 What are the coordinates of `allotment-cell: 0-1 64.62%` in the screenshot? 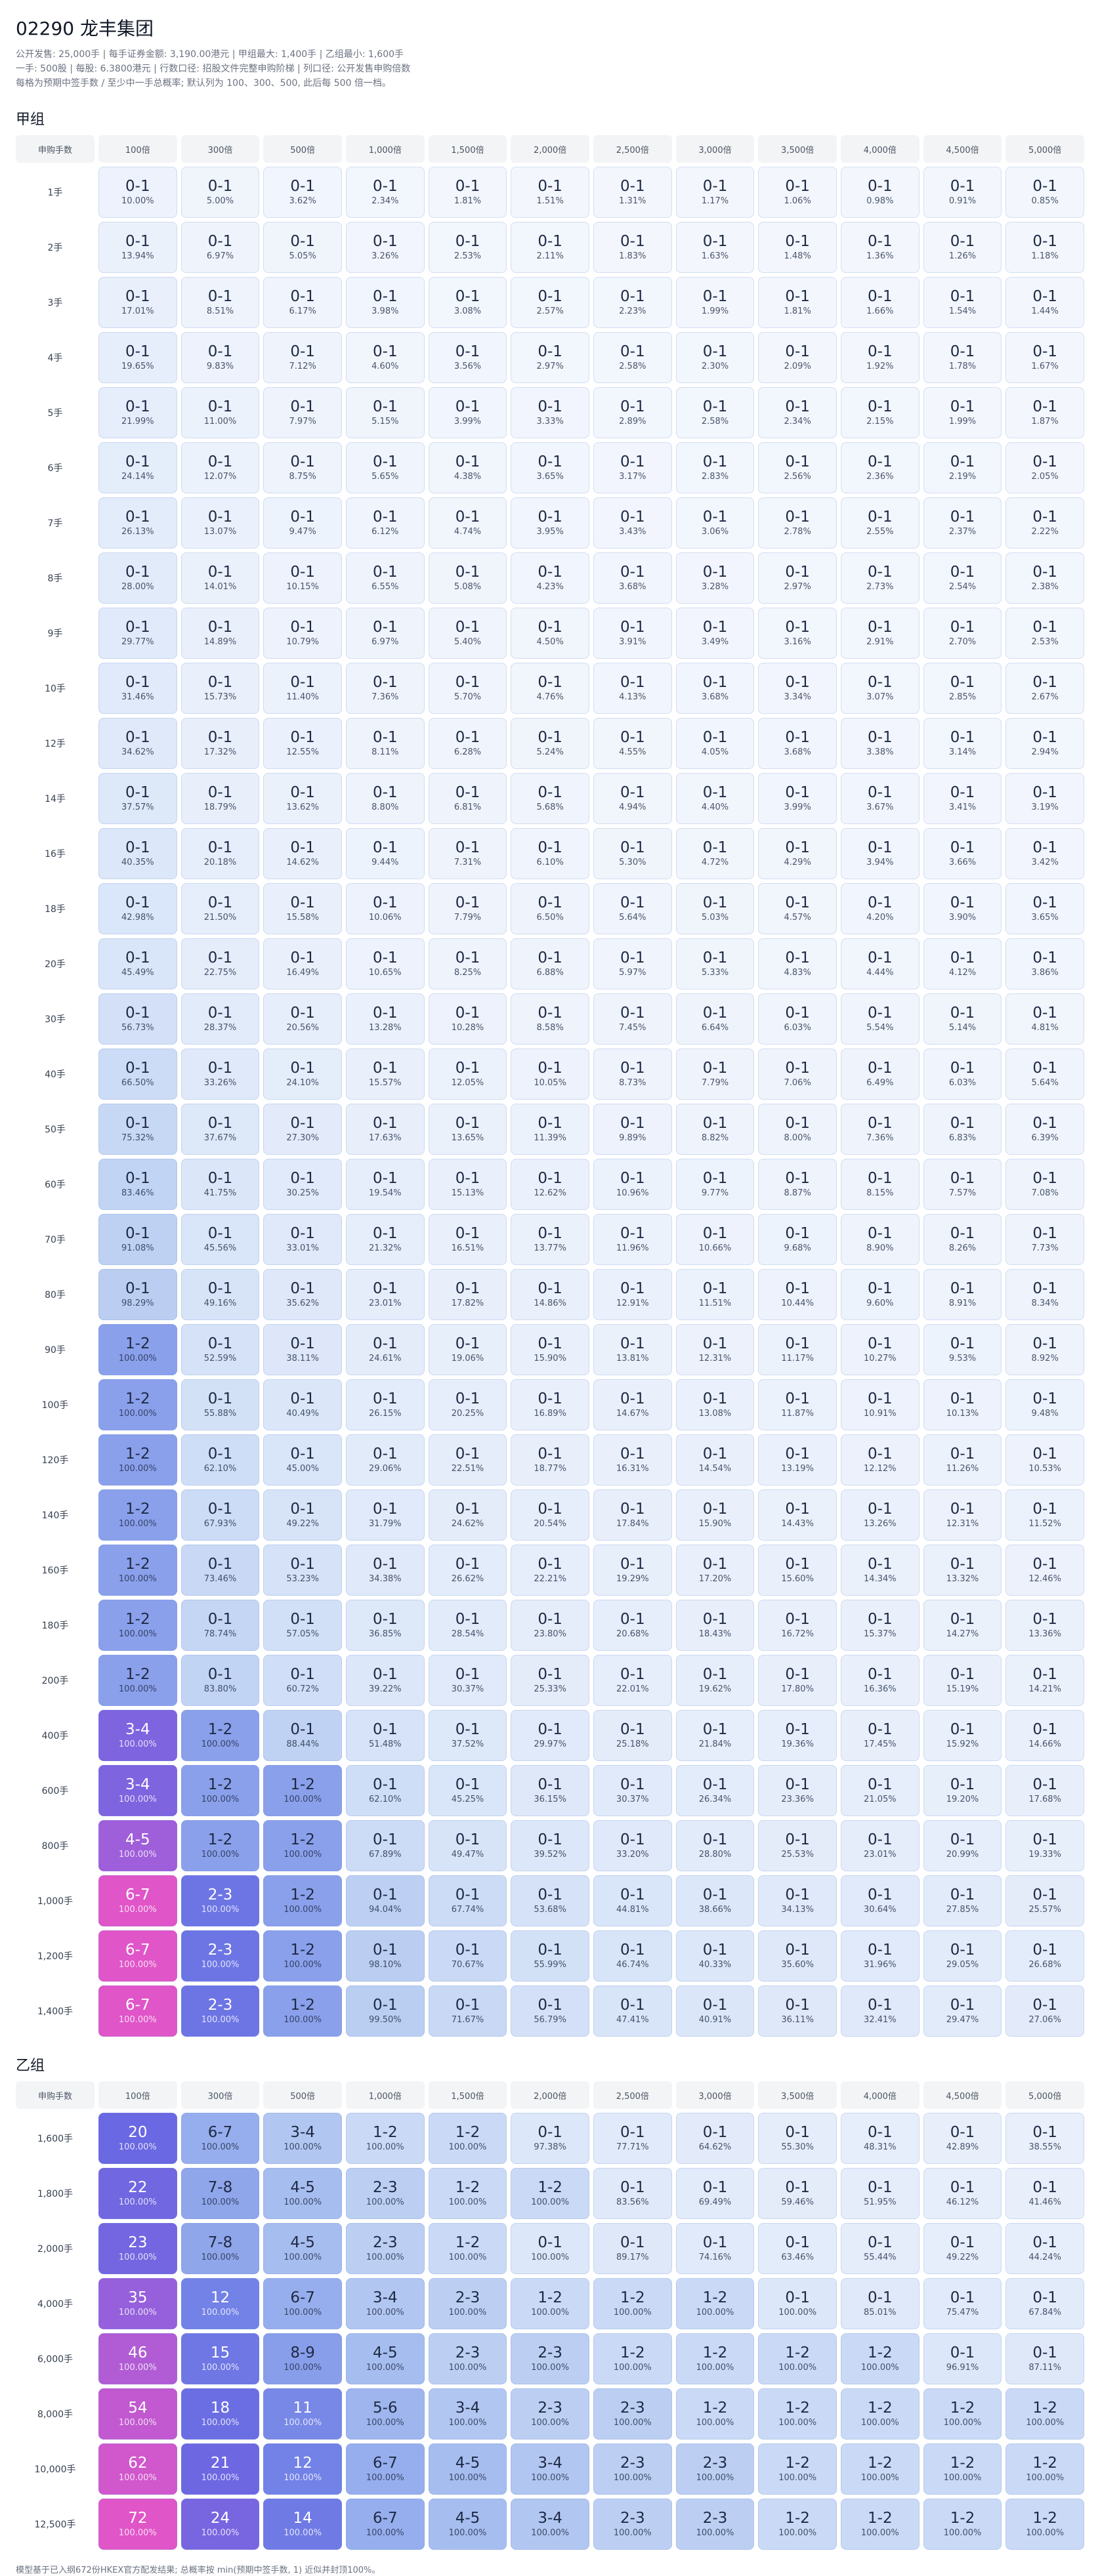 It's located at (715, 2139).